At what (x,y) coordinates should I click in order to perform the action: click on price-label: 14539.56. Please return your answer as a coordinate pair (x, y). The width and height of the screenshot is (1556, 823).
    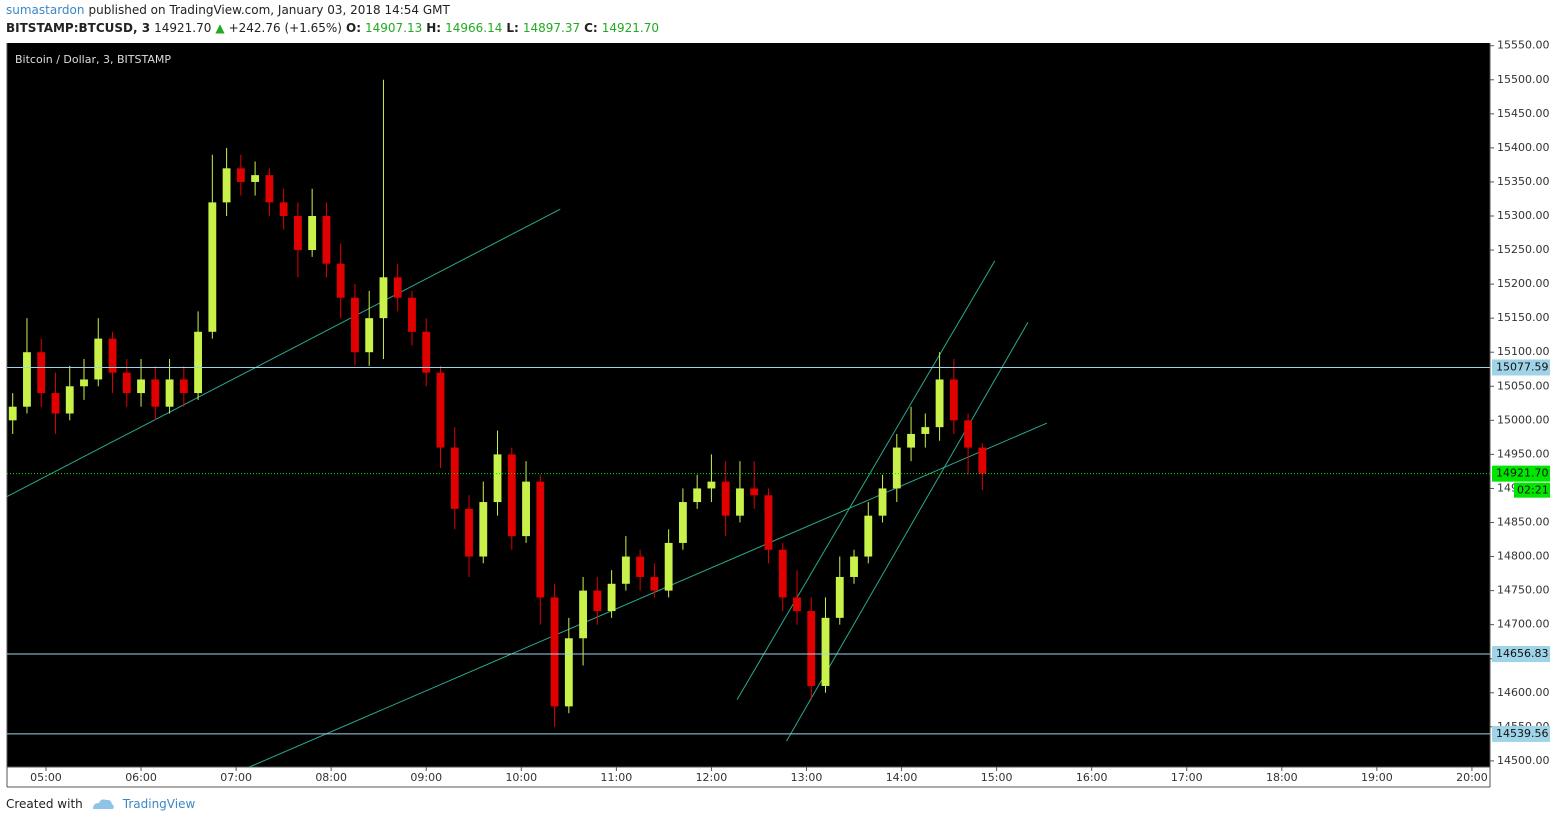
    Looking at the image, I should click on (1522, 733).